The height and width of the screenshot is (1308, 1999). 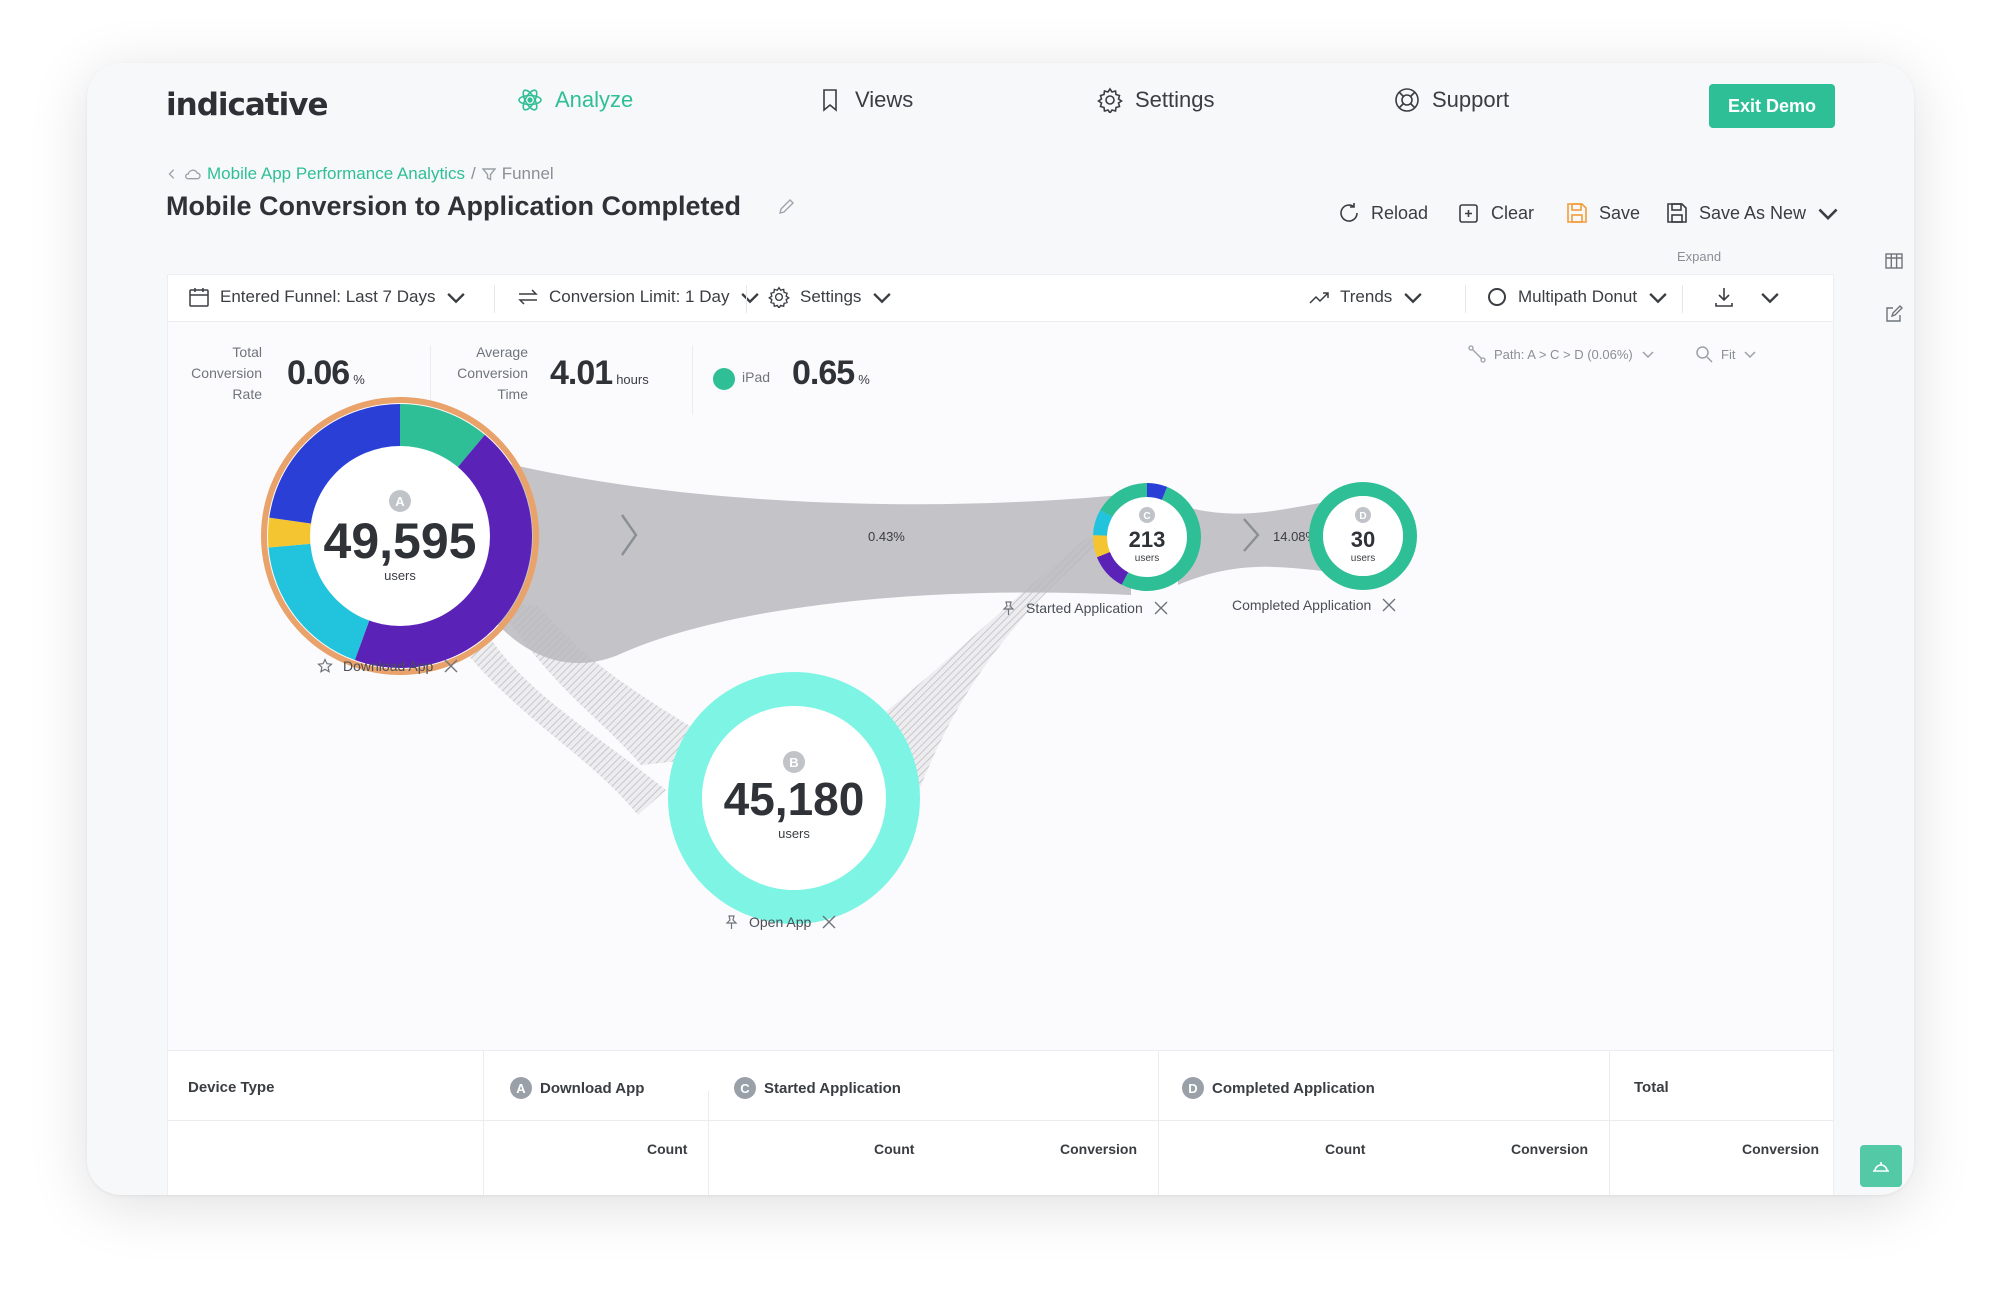 I want to click on columns-button, so click(x=1894, y=261).